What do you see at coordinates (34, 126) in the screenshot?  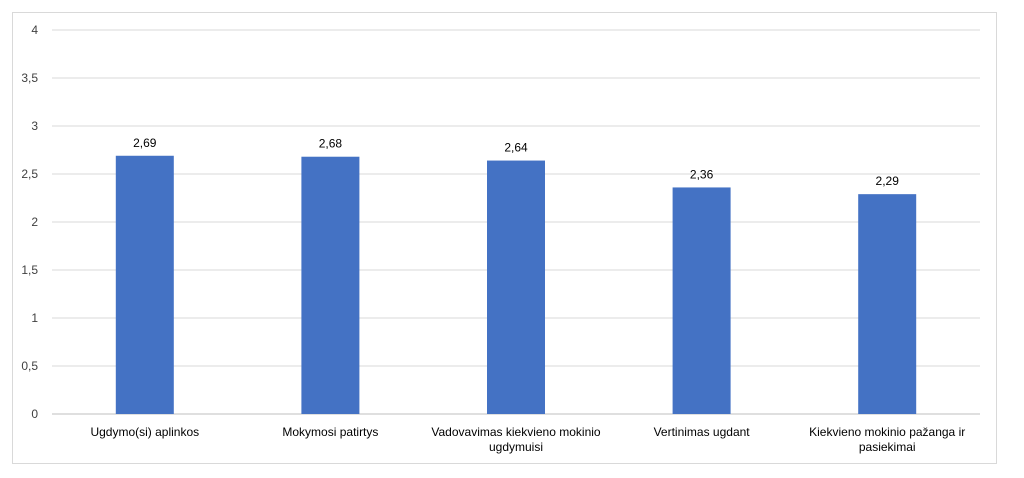 I see `y-tick-label: 3` at bounding box center [34, 126].